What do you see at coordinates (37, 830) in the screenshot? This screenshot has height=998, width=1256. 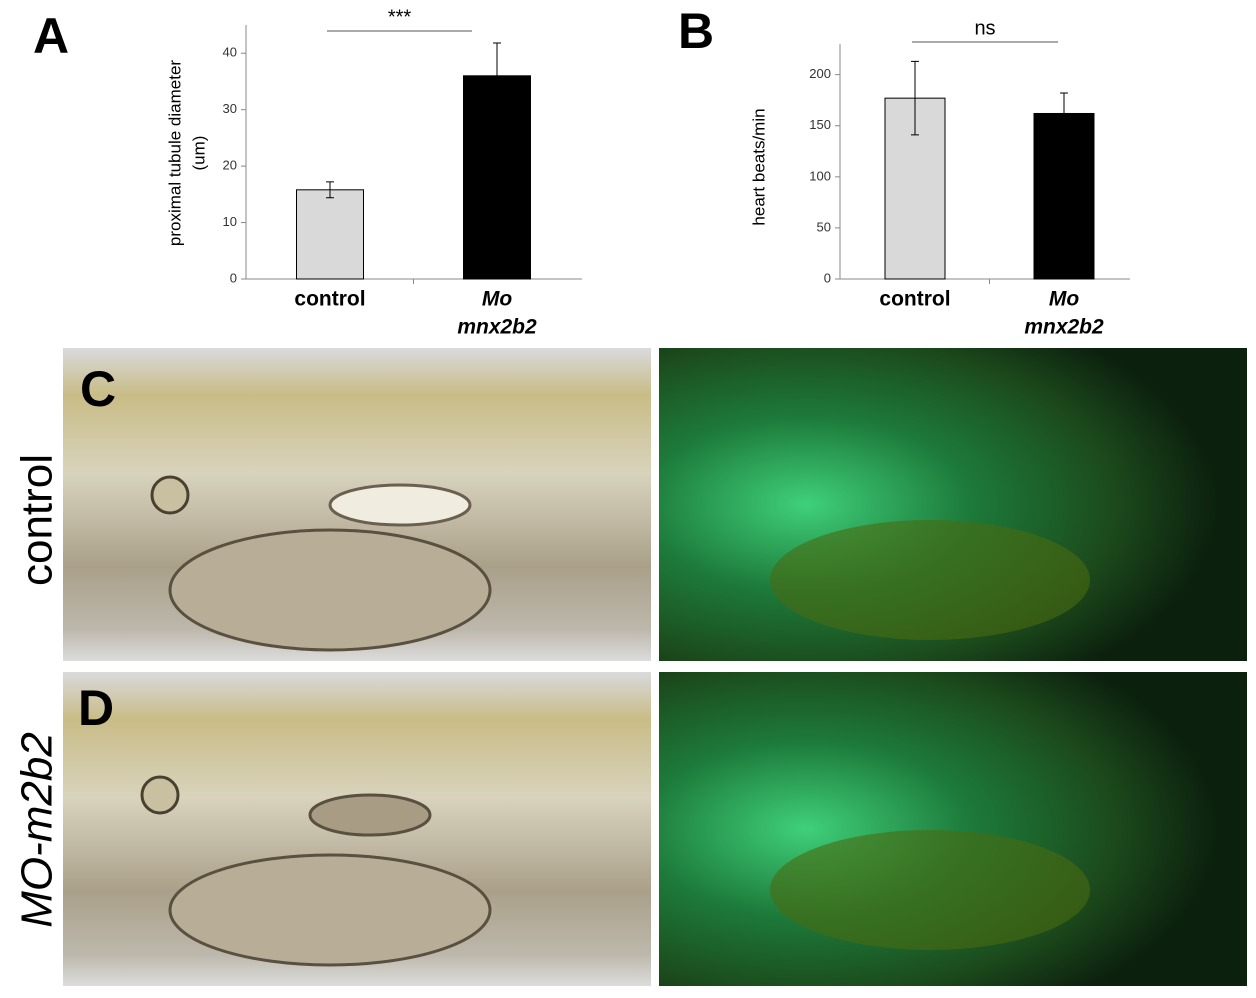 I see `row-label: MO-m2b2` at bounding box center [37, 830].